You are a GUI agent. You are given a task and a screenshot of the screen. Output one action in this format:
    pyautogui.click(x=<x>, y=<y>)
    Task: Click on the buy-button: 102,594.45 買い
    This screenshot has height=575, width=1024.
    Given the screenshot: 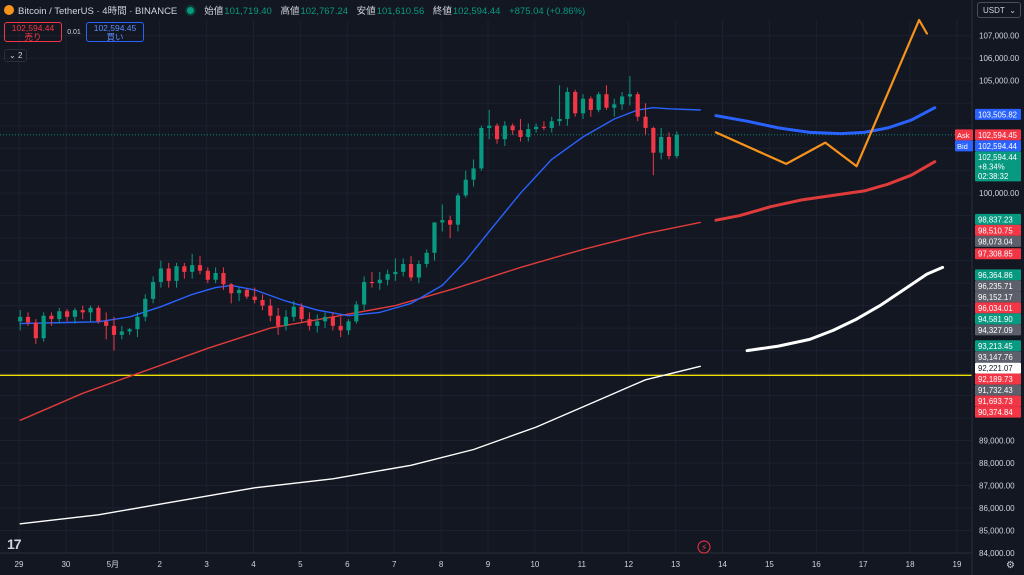 What is the action you would take?
    pyautogui.click(x=115, y=32)
    